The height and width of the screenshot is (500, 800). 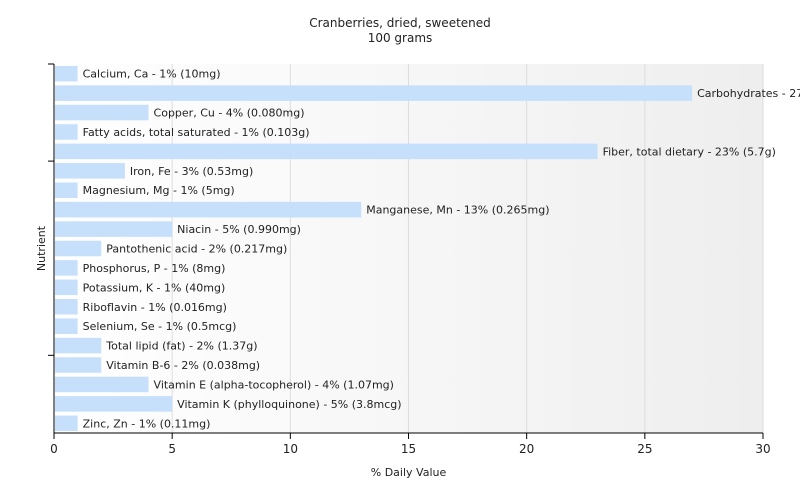 I want to click on bar-label: Niacin - 5% (0.990mg), so click(x=239, y=229).